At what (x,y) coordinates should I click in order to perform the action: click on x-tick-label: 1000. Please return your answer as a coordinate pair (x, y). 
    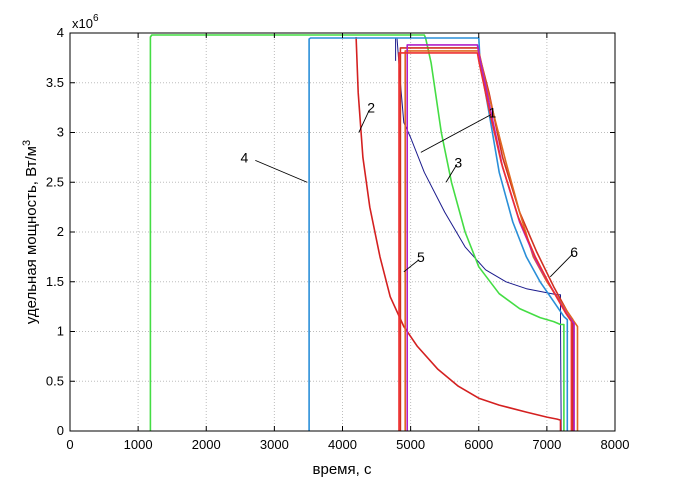
    Looking at the image, I should click on (138, 444).